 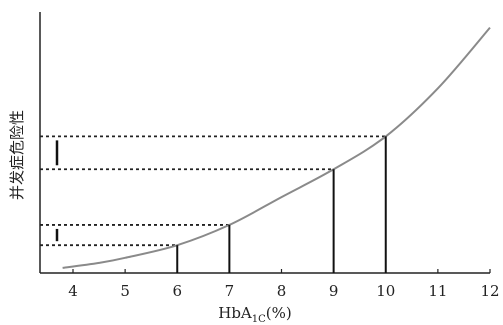 What do you see at coordinates (282, 291) in the screenshot?
I see `x-tick-label-8: 8` at bounding box center [282, 291].